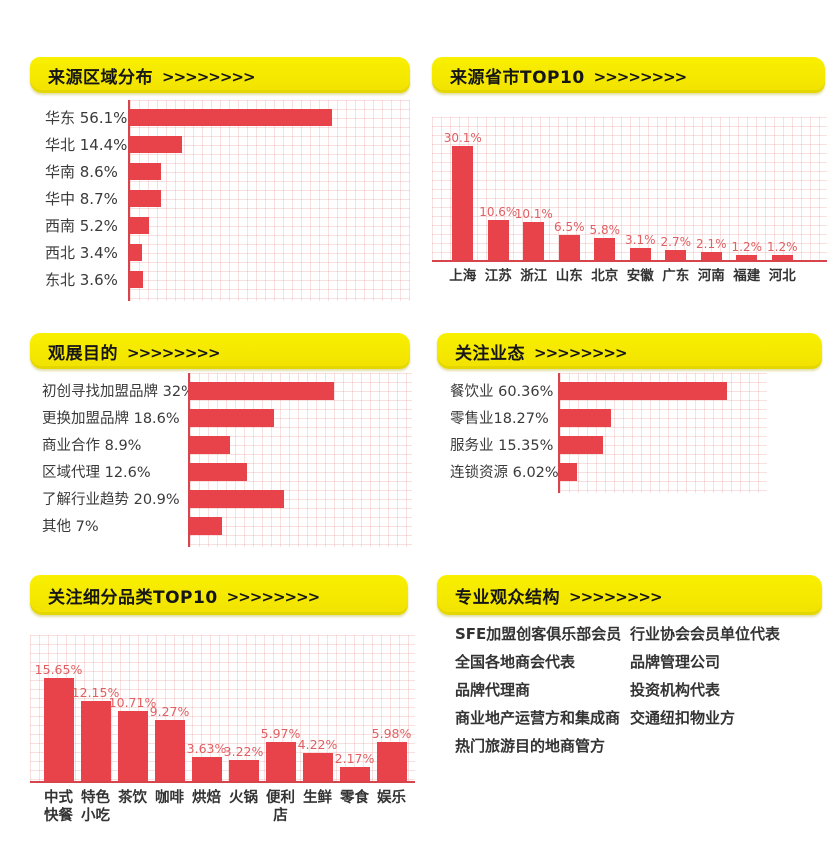 The width and height of the screenshot is (839, 864). What do you see at coordinates (502, 446) in the screenshot?
I see `bar-label: 服务业 15.35%` at bounding box center [502, 446].